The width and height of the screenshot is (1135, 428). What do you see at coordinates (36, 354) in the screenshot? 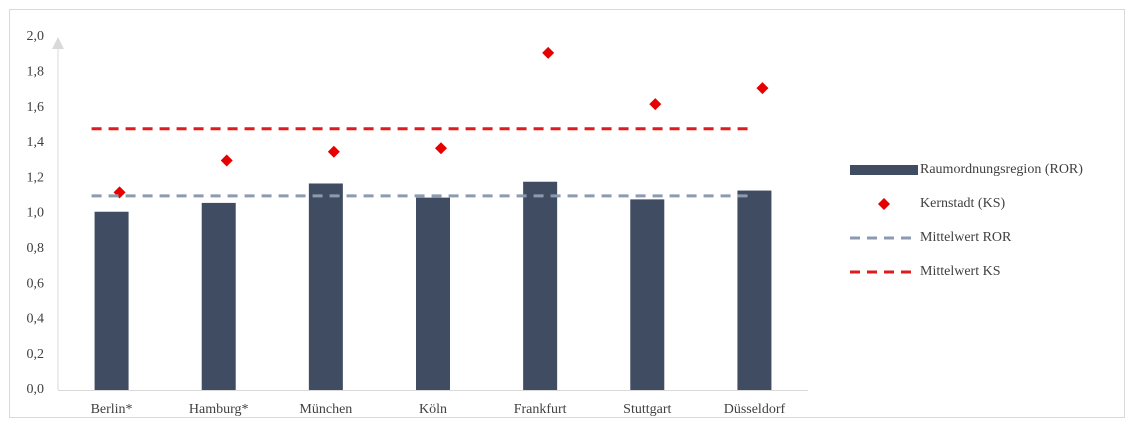
I see `y-tick-label: 0,2` at bounding box center [36, 354].